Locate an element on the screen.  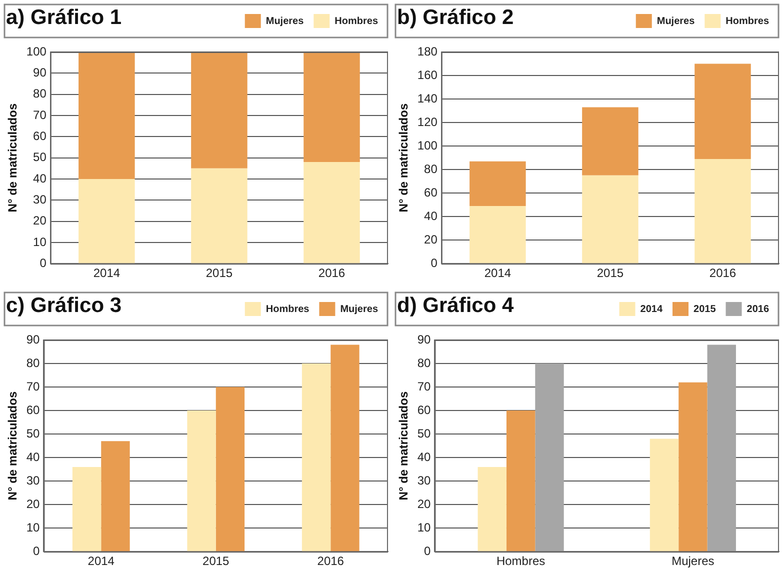
chart-title: b) Gráfico 2 is located at coordinates (455, 18).